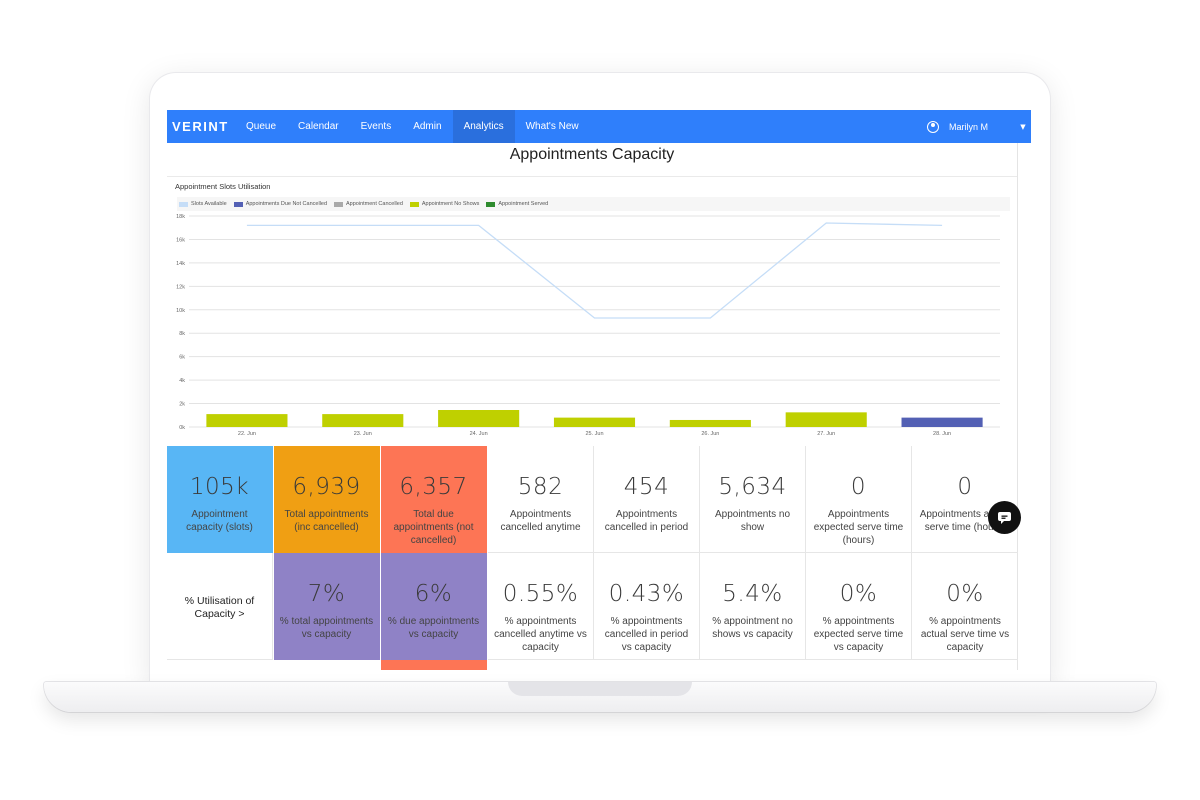 The height and width of the screenshot is (800, 1200). I want to click on user-name: Marilyn M, so click(969, 126).